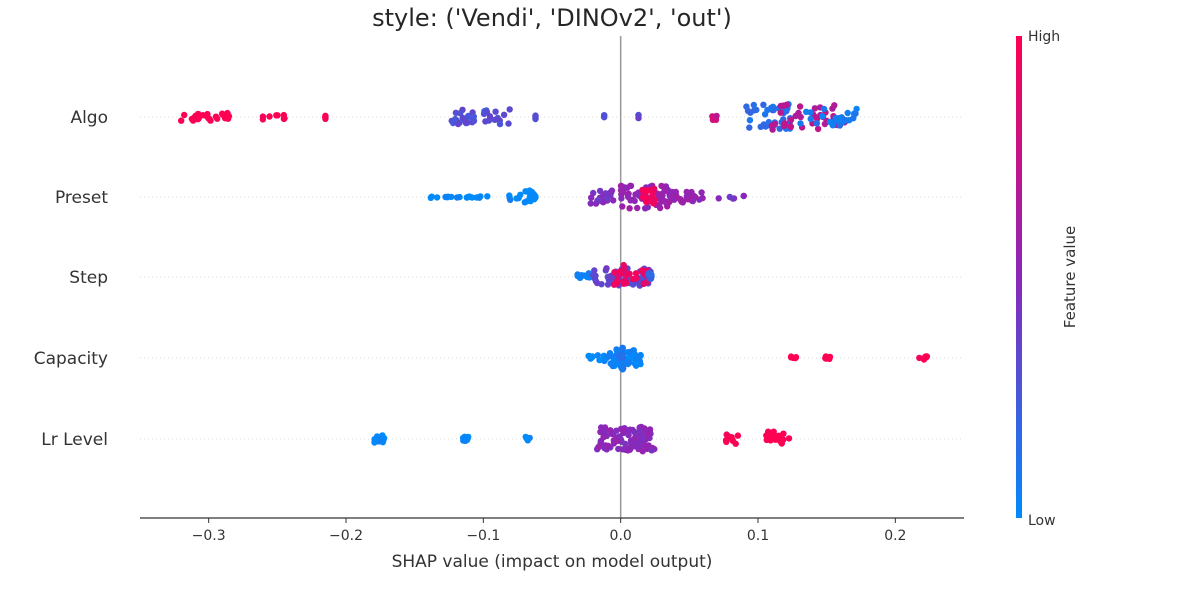 The width and height of the screenshot is (1200, 600). I want to click on x-tick-label: 0.2, so click(895, 536).